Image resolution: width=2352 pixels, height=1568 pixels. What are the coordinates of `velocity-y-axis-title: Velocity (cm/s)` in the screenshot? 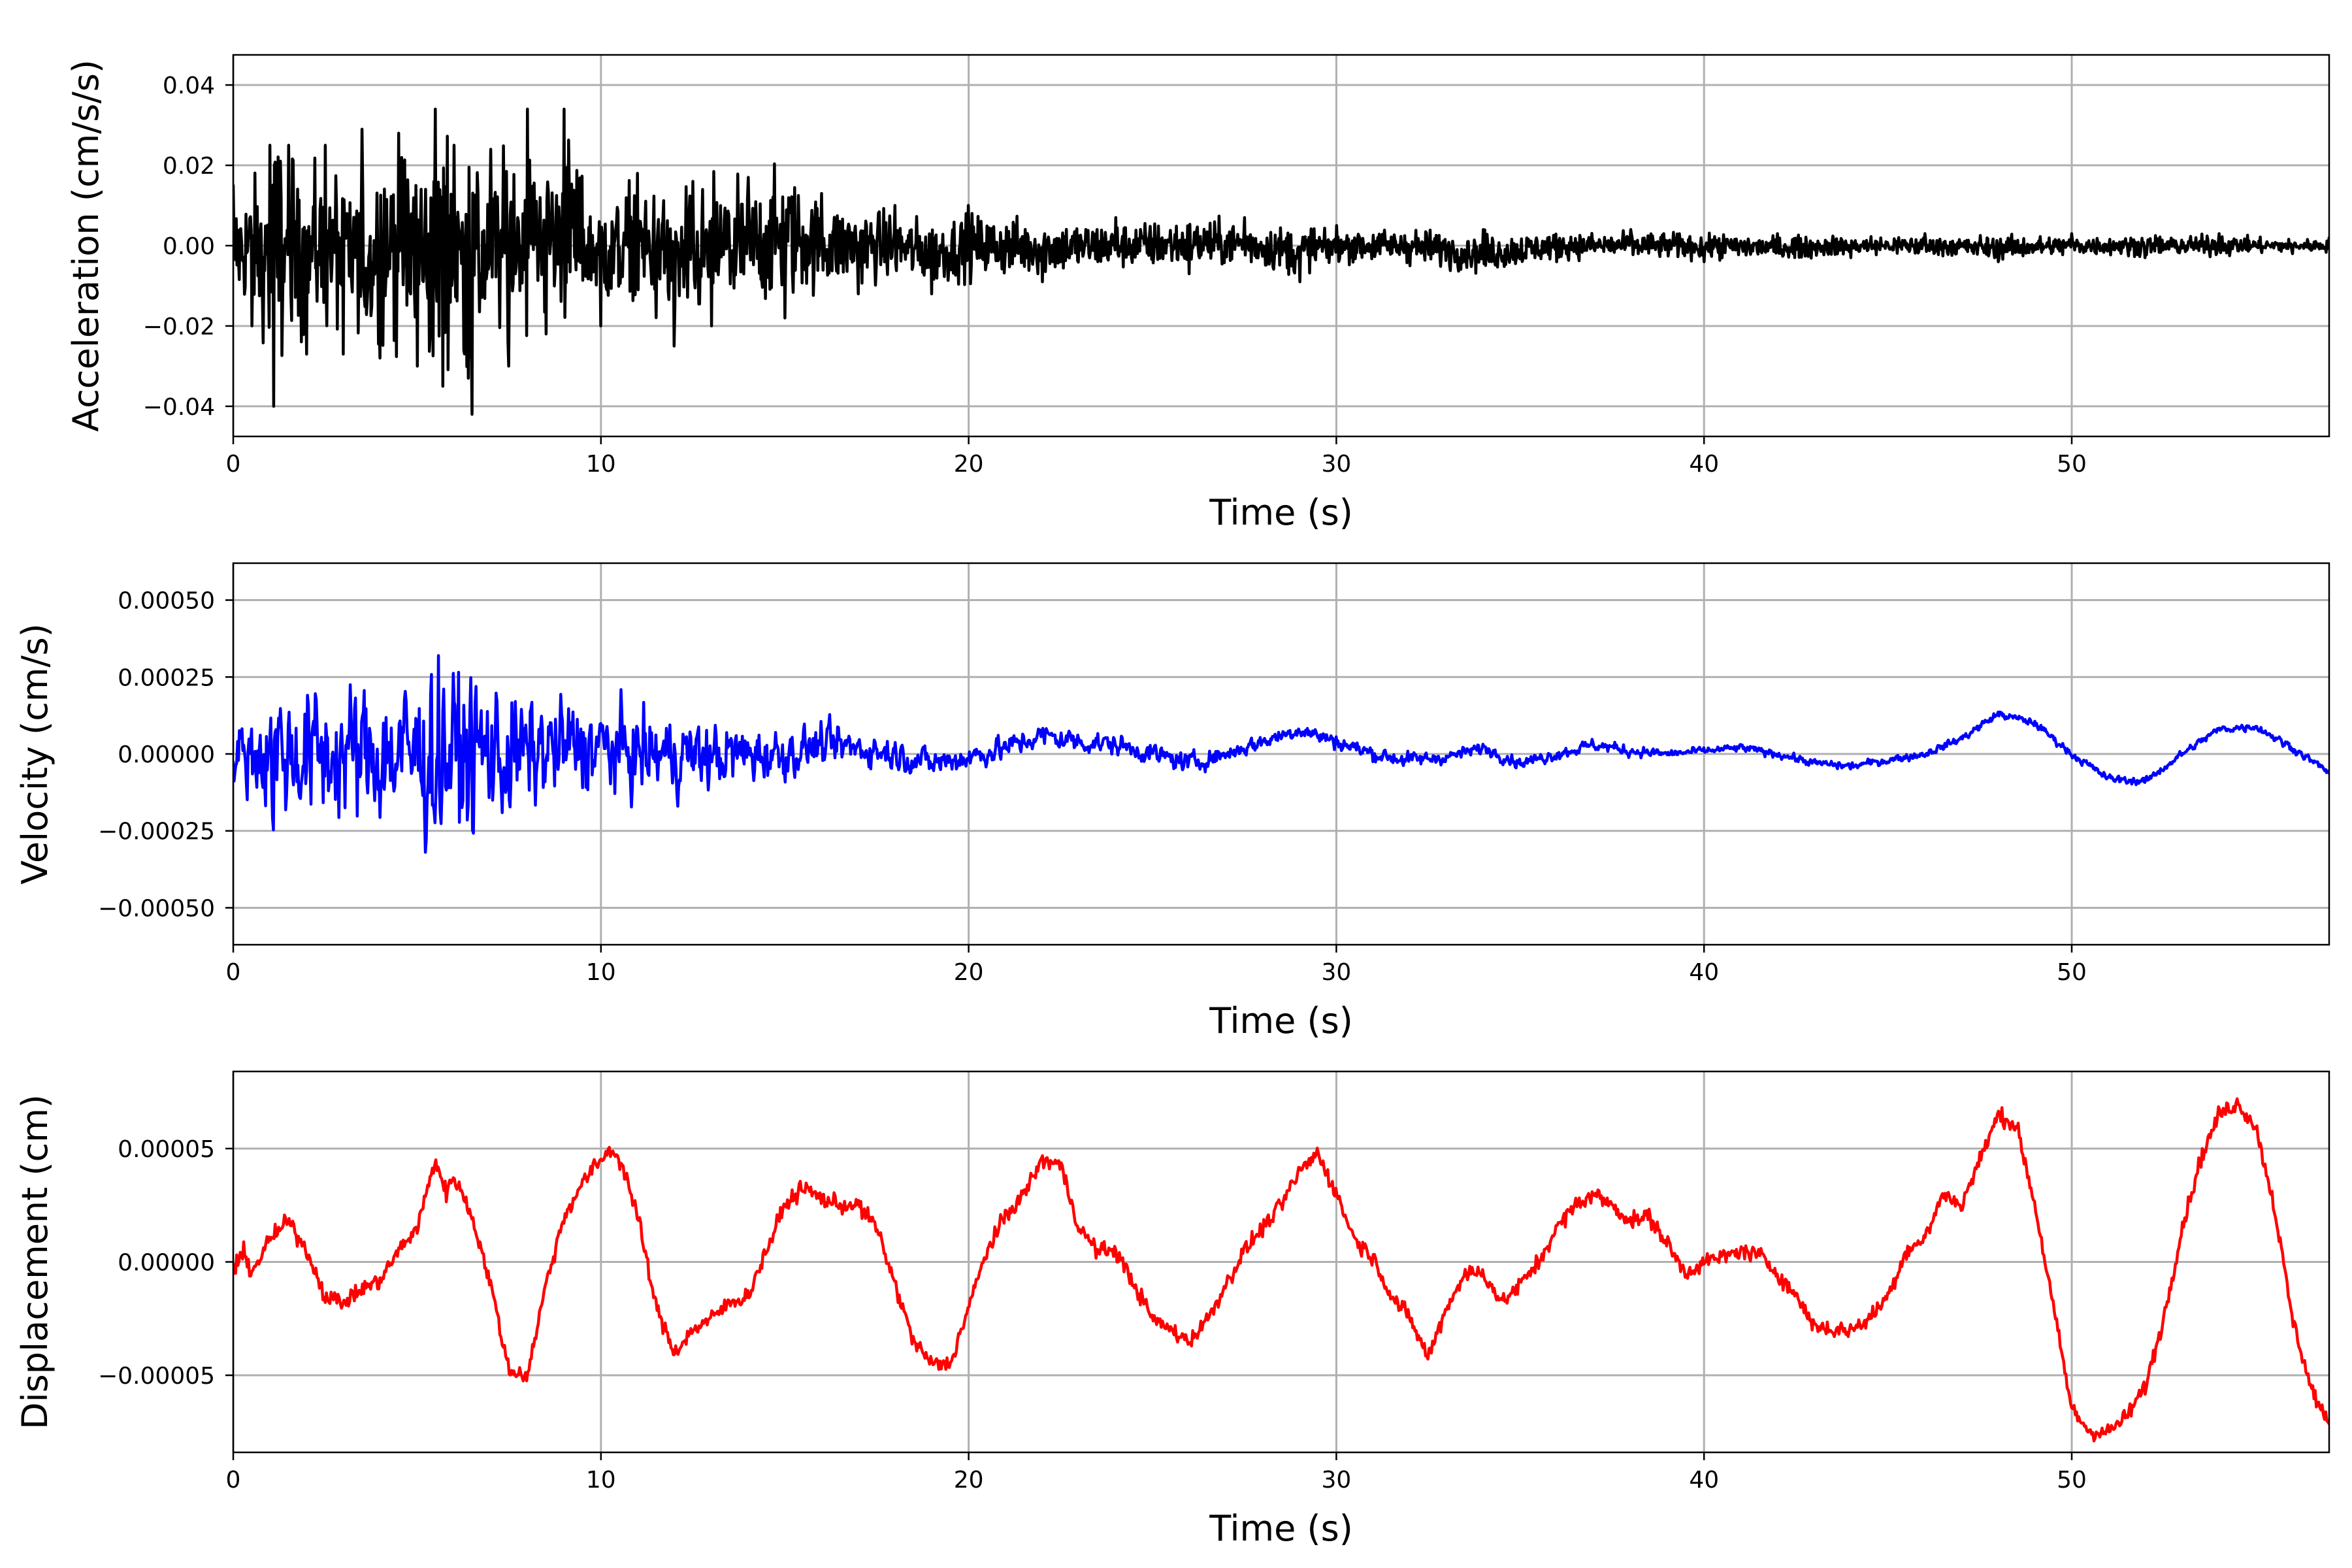 It's located at (35, 754).